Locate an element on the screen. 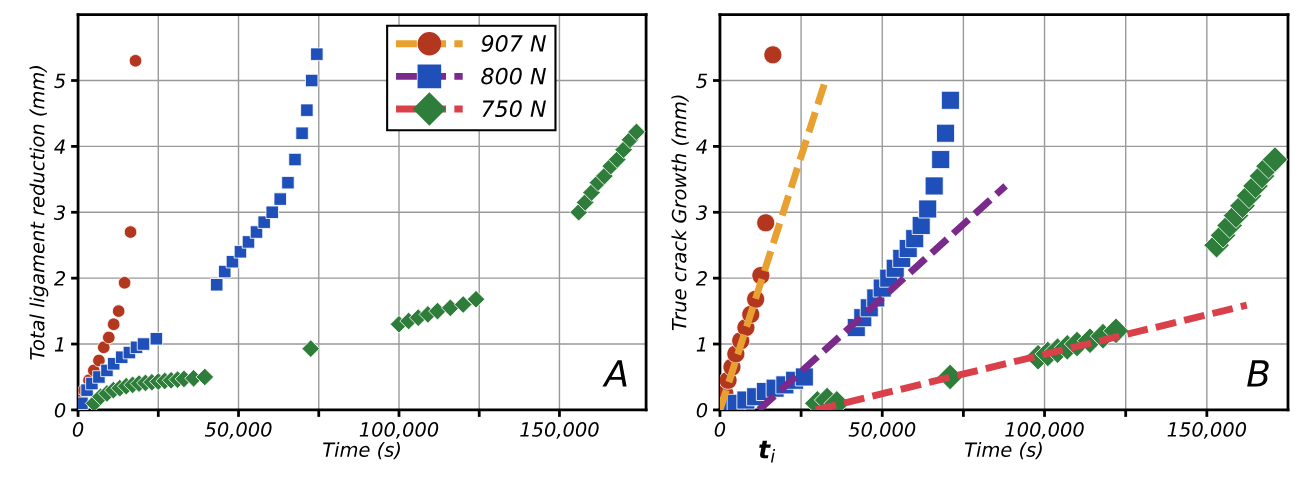 This screenshot has height=488, width=1301. legend-label: 750 N is located at coordinates (514, 109).